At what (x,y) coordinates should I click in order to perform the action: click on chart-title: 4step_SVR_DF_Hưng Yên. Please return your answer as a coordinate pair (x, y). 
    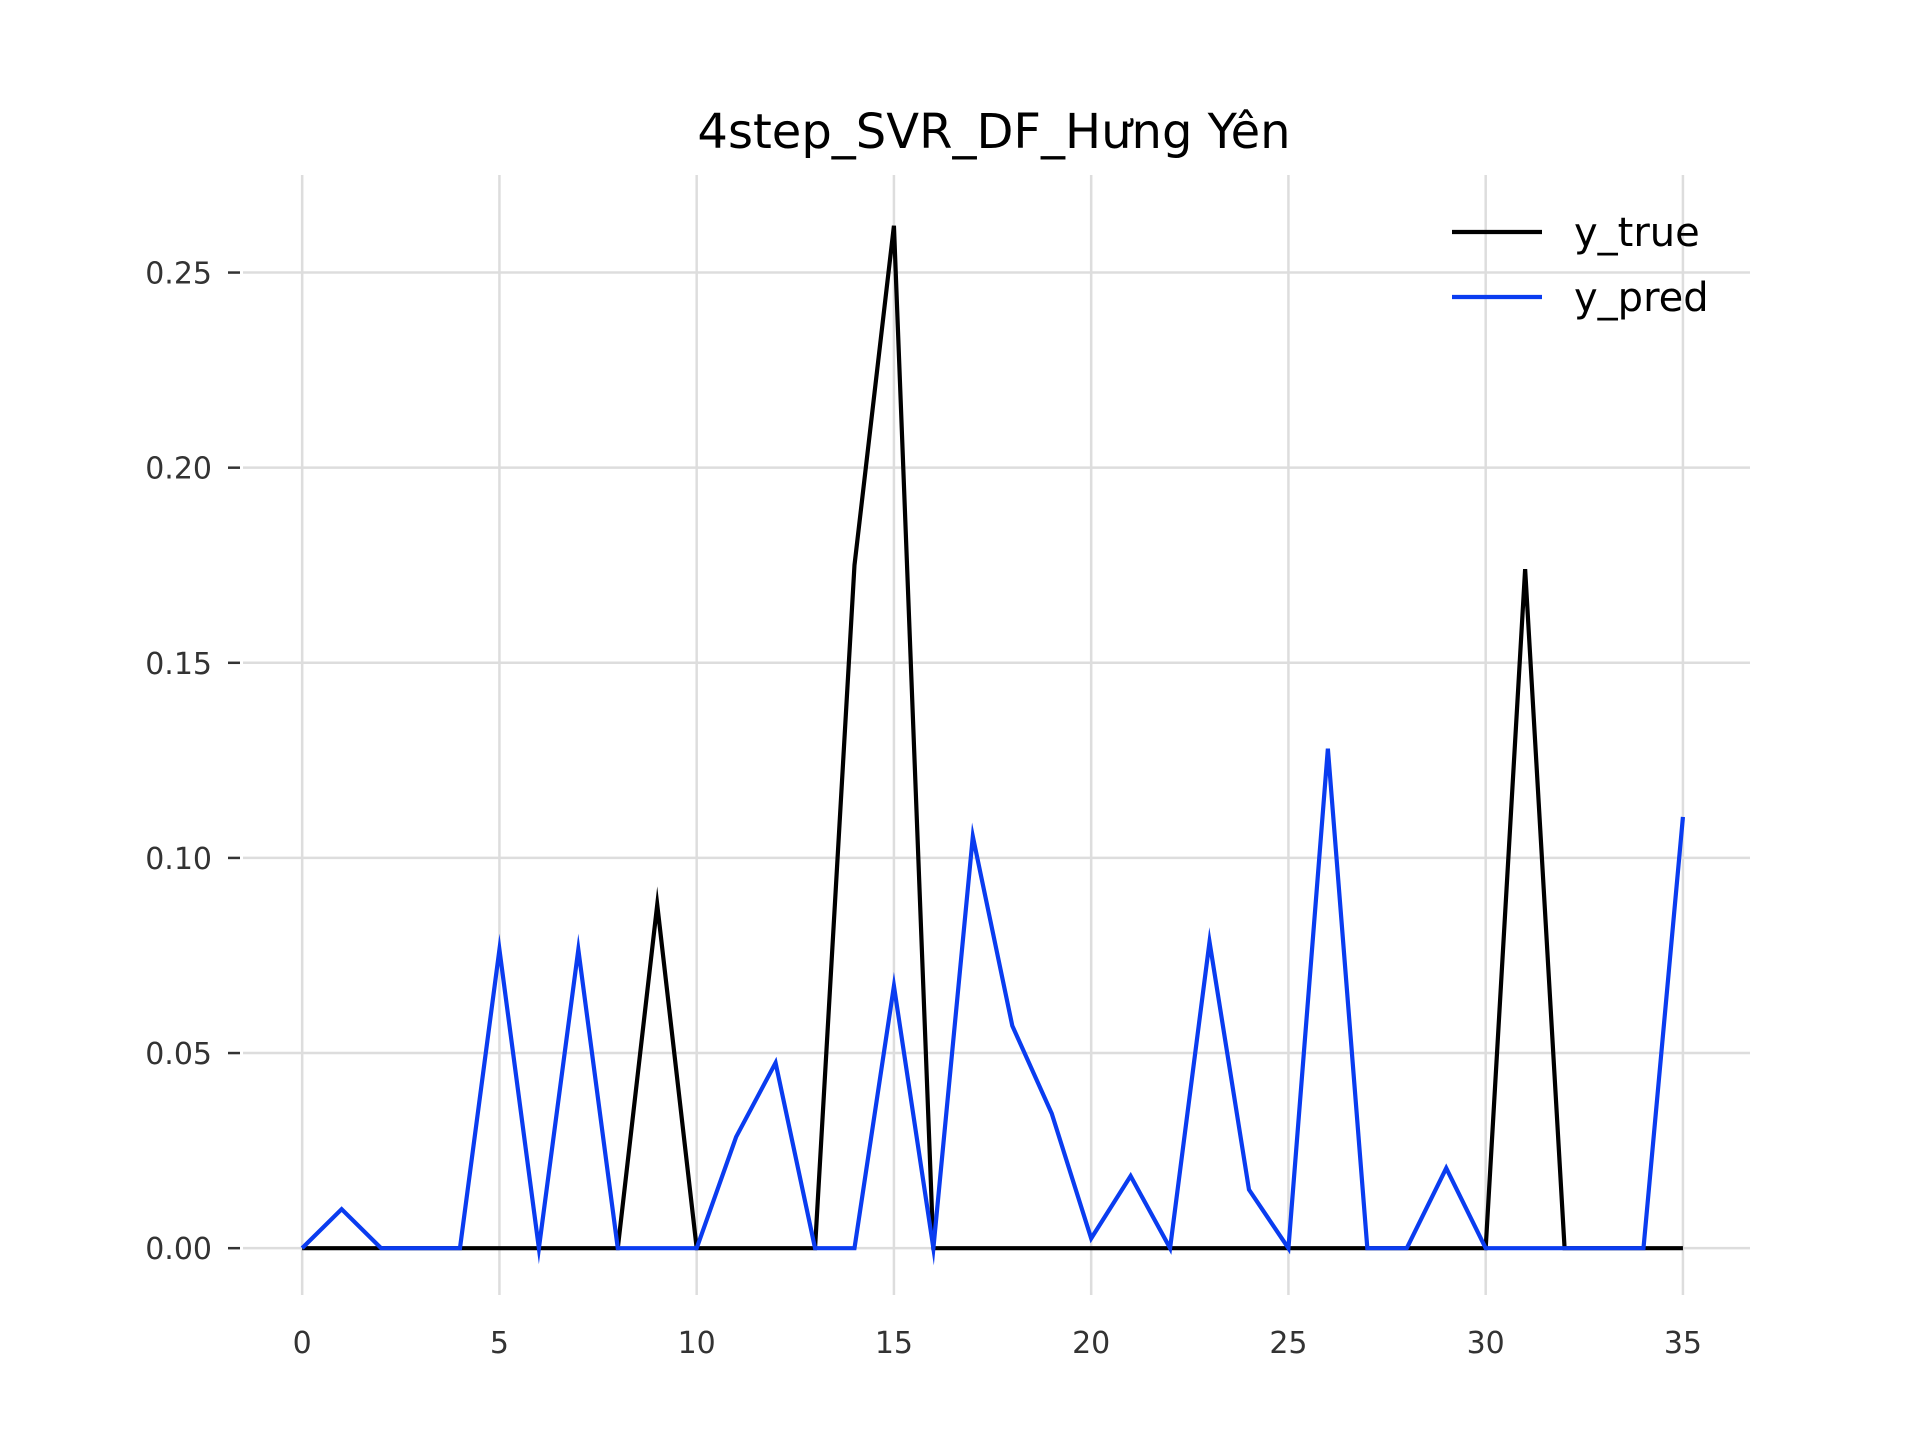
    Looking at the image, I should click on (993, 132).